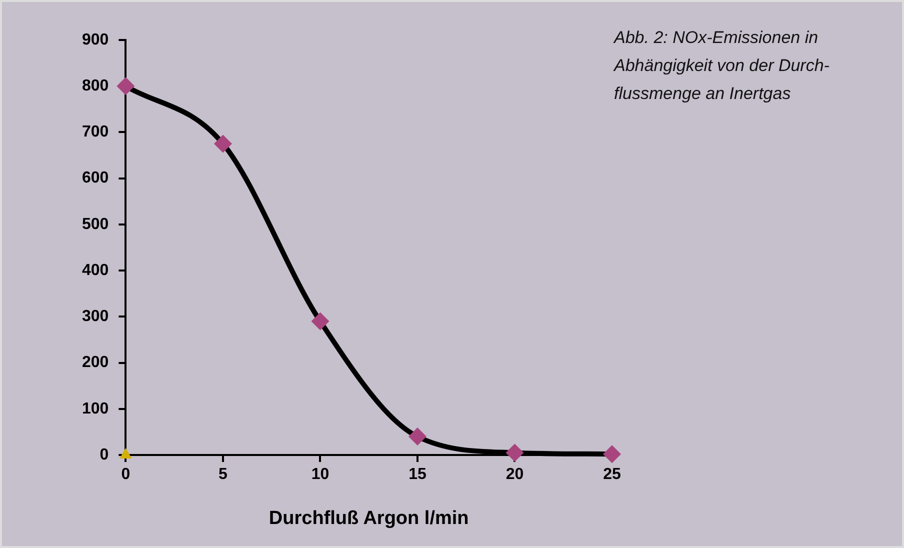  I want to click on y-tick-label: 100, so click(95, 409).